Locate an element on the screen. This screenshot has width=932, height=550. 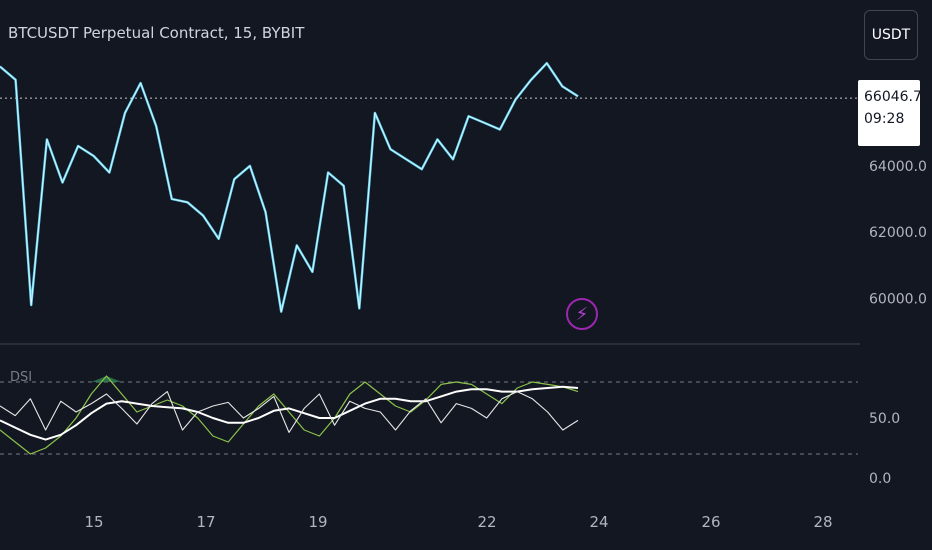
dsi-smooth-line is located at coordinates (289, 413).